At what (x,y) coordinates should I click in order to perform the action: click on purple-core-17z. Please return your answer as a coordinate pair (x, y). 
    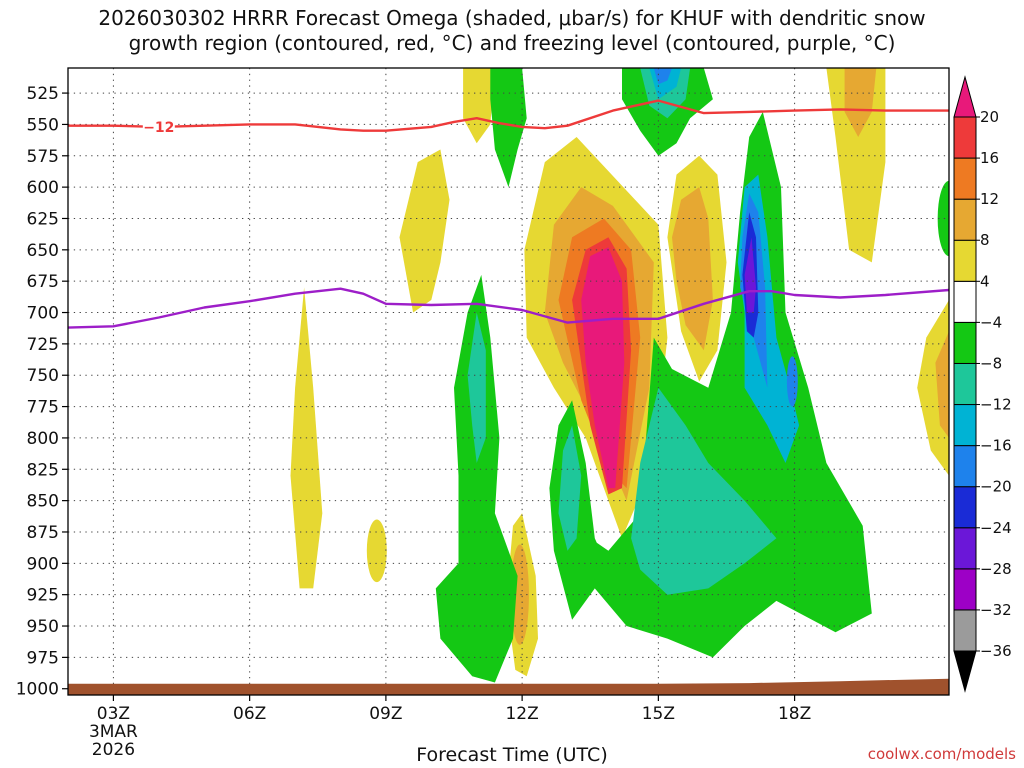
    Looking at the image, I should click on (750, 275).